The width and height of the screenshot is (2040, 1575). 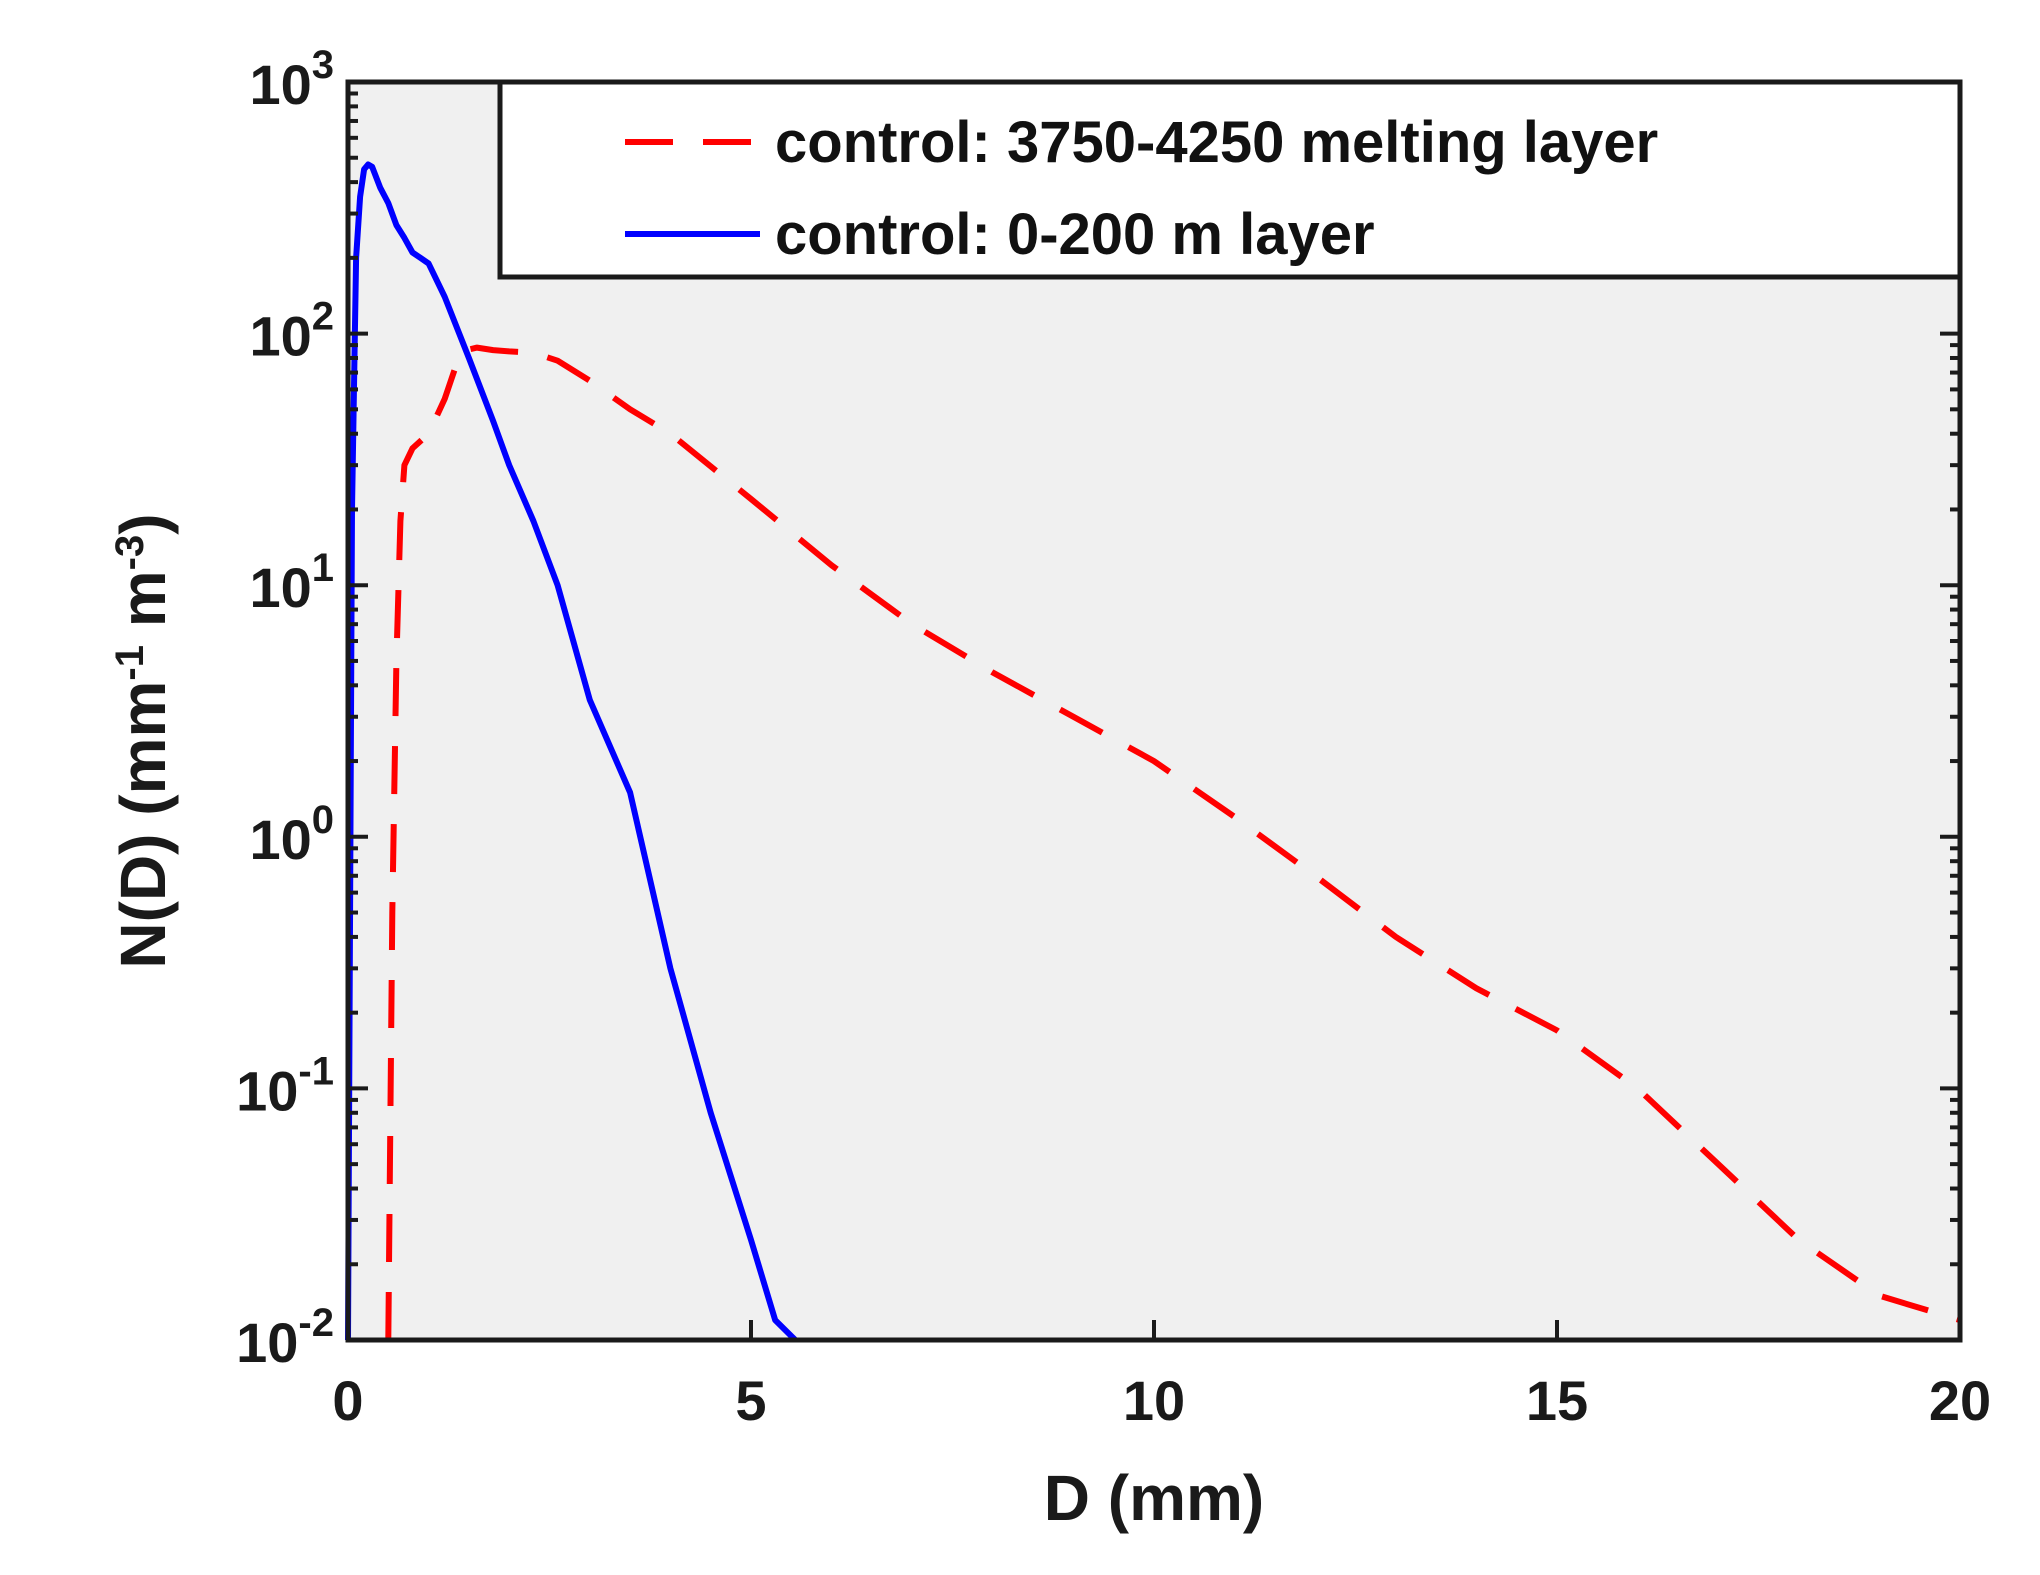 I want to click on x-tick-label-0: 0, so click(x=347, y=1400).